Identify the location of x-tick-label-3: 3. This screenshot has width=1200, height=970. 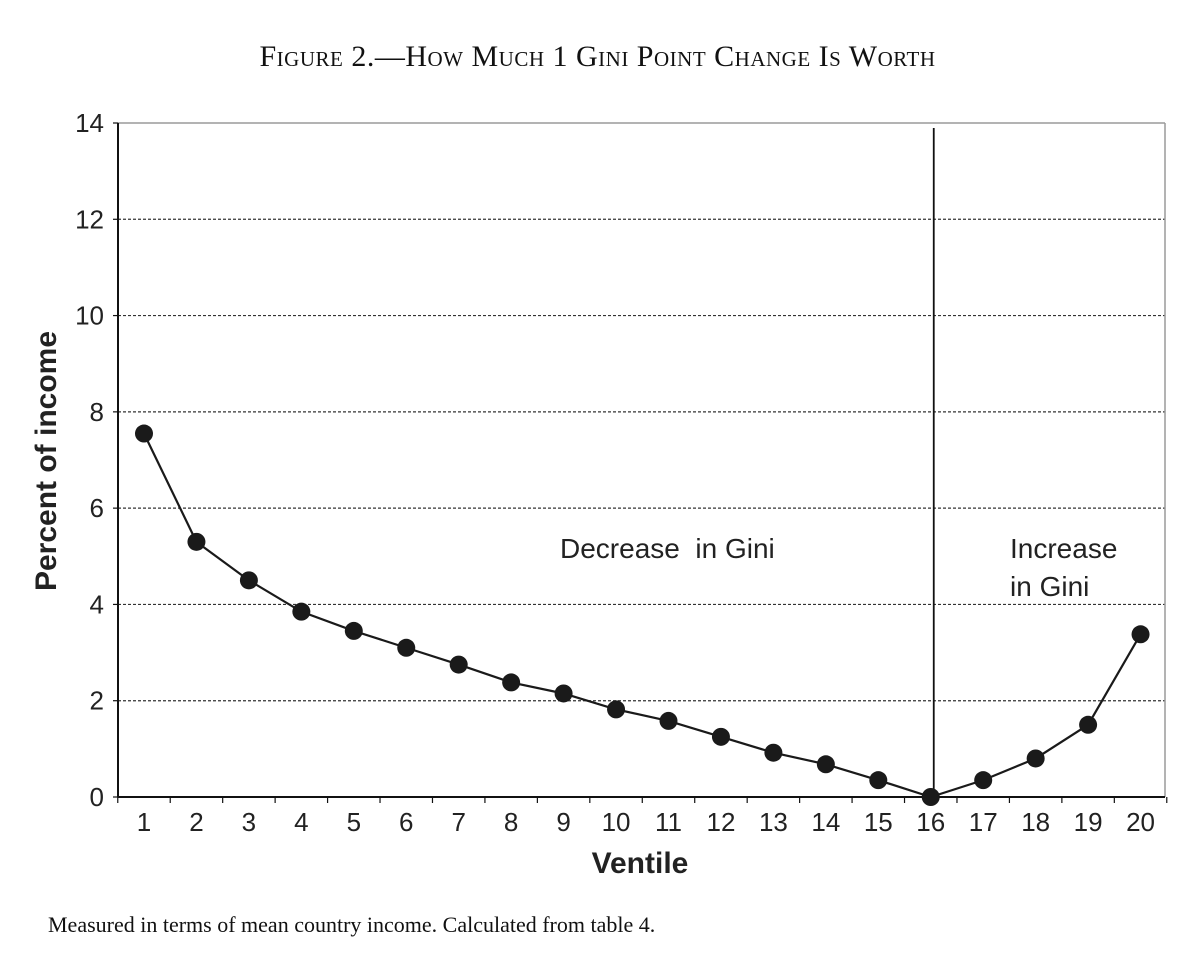
(249, 822).